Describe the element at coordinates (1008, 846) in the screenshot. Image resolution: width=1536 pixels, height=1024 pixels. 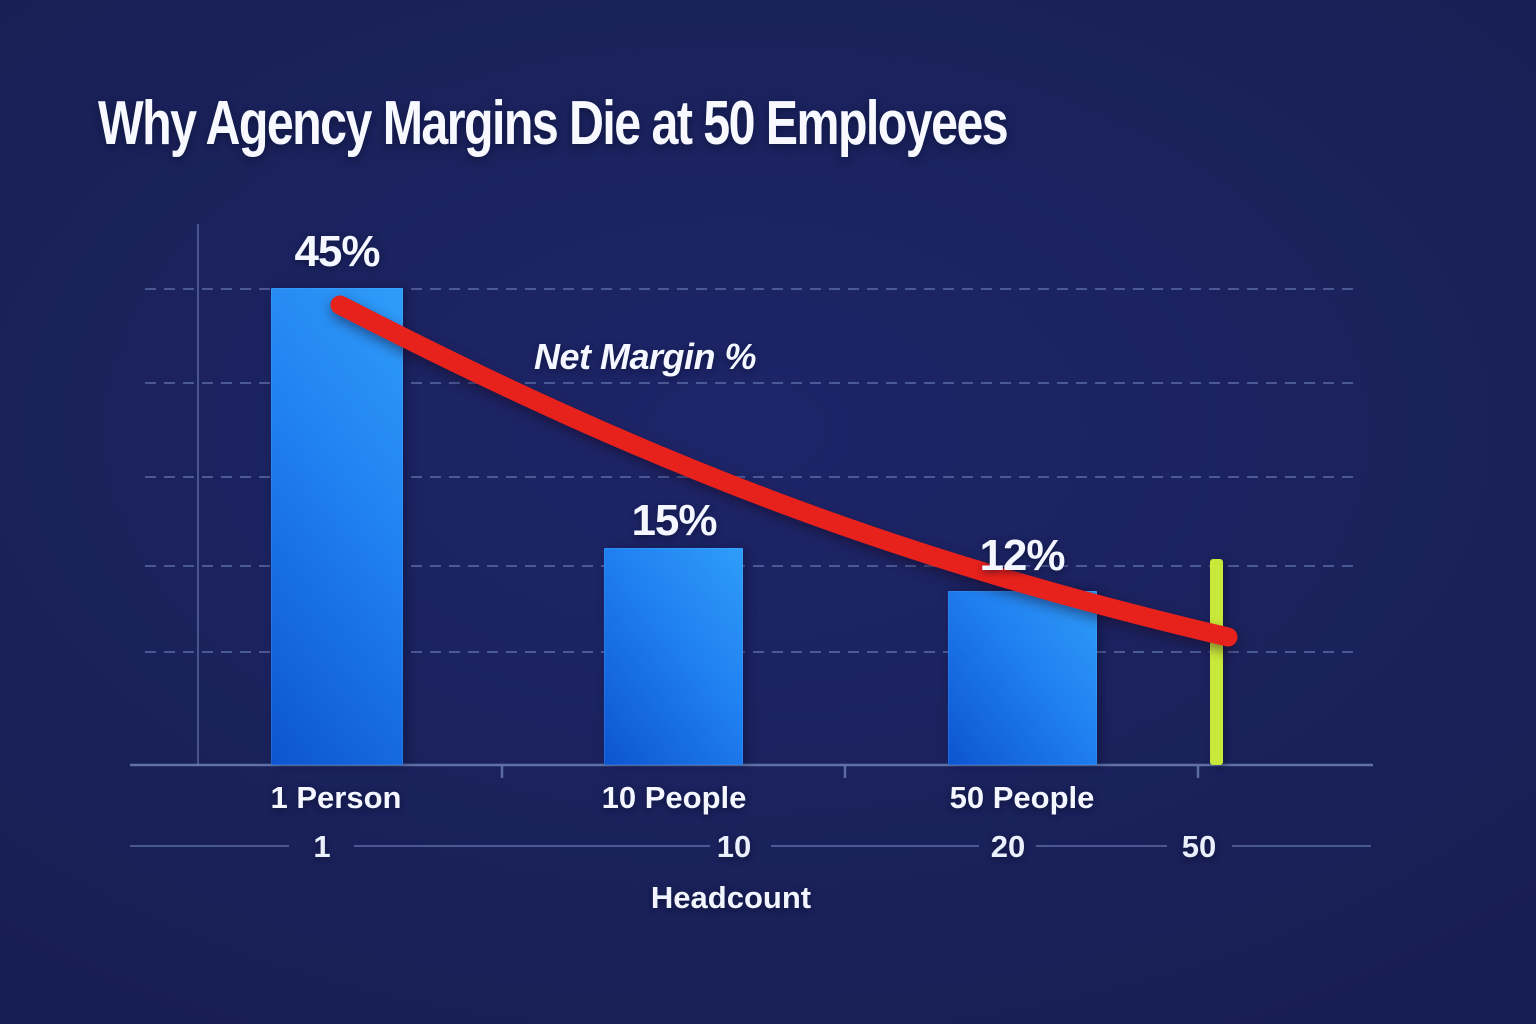
I see `x-tick-label: 20` at that location.